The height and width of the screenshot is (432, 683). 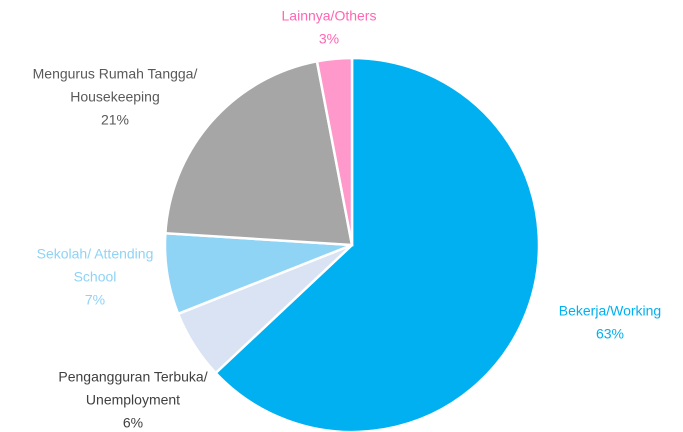 I want to click on slice-label: Housekeeping, so click(x=115, y=97).